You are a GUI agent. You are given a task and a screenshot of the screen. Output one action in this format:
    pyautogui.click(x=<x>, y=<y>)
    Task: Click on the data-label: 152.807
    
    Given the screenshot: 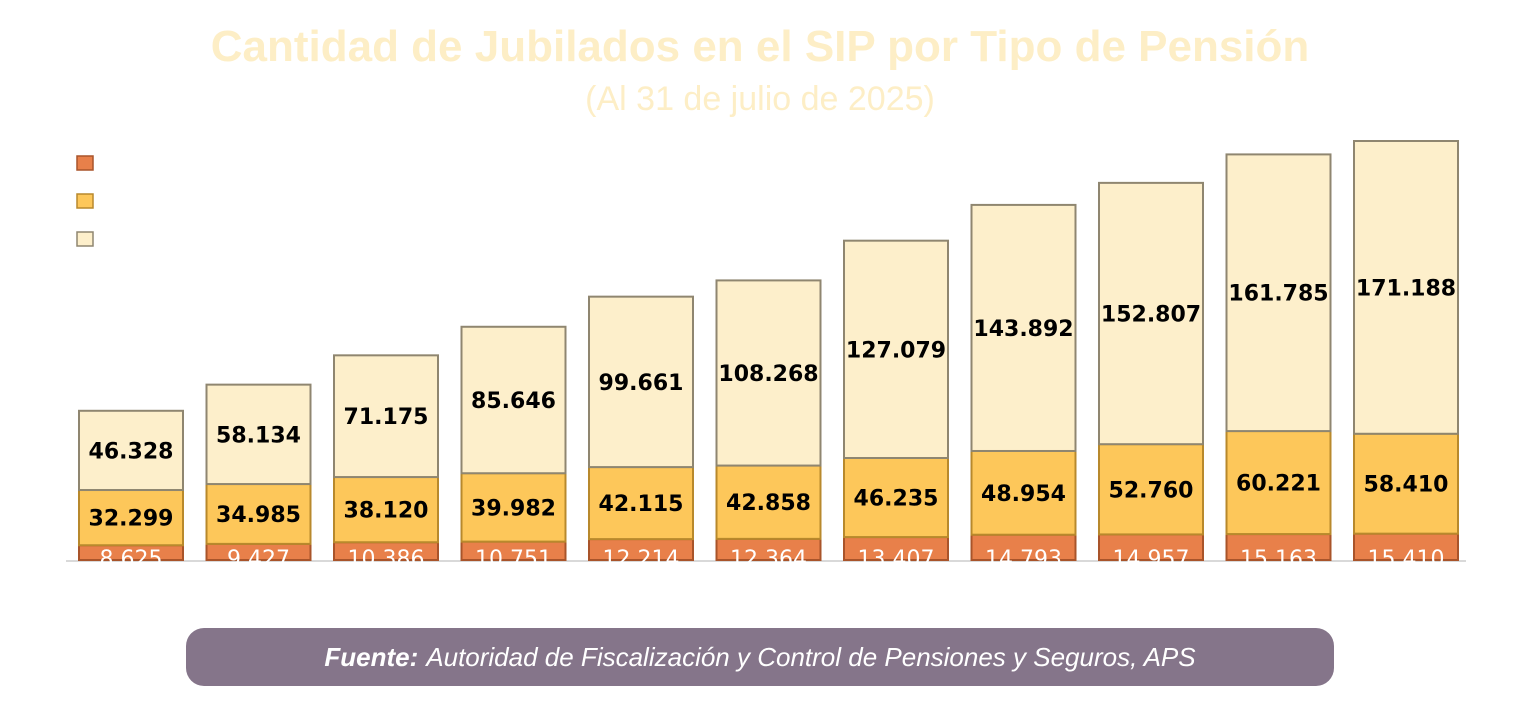 What is the action you would take?
    pyautogui.click(x=1151, y=315)
    